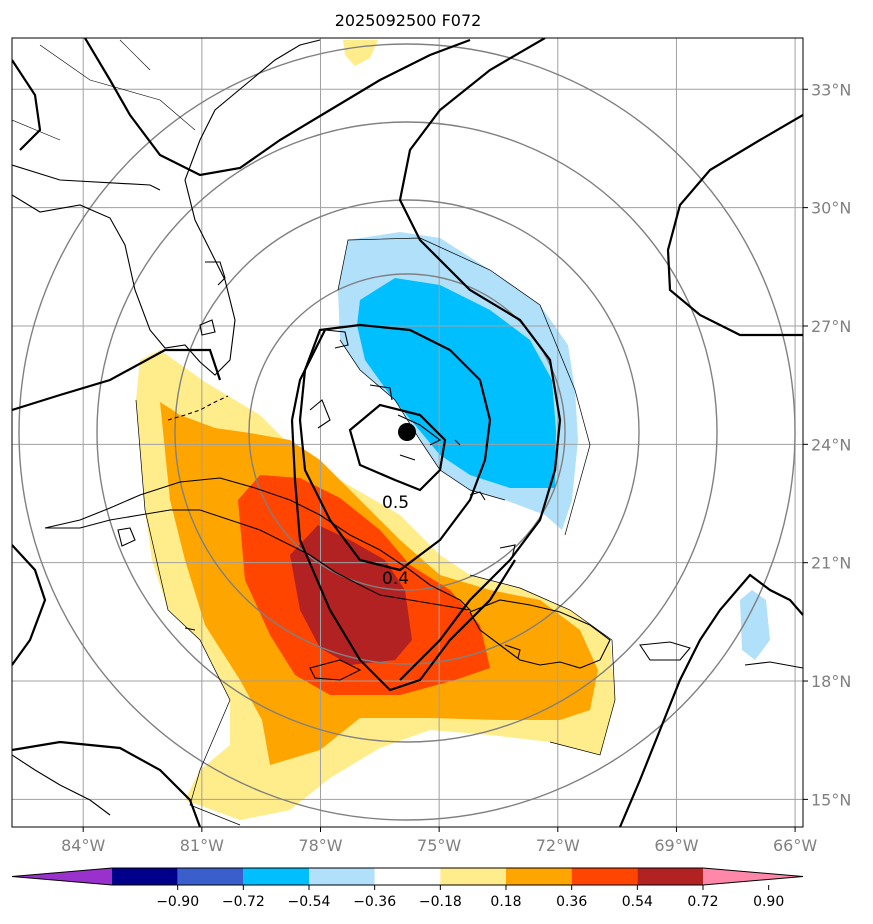 The image size is (873, 924). What do you see at coordinates (177, 902) in the screenshot?
I see `colorbar-tick-label: −0.90` at bounding box center [177, 902].